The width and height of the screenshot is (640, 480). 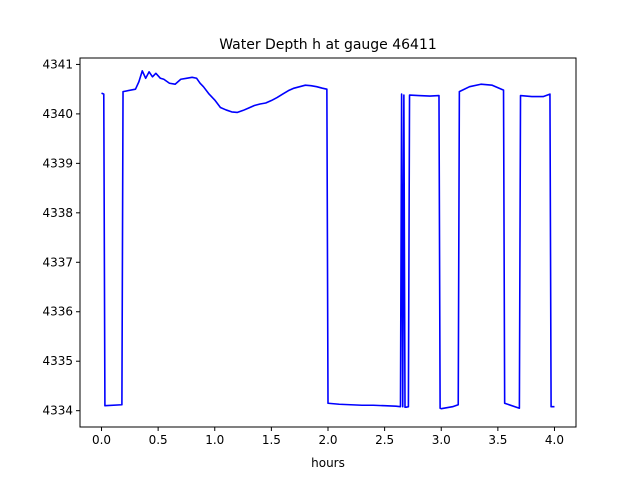 I want to click on y-tick-label: 4340, so click(x=57, y=114).